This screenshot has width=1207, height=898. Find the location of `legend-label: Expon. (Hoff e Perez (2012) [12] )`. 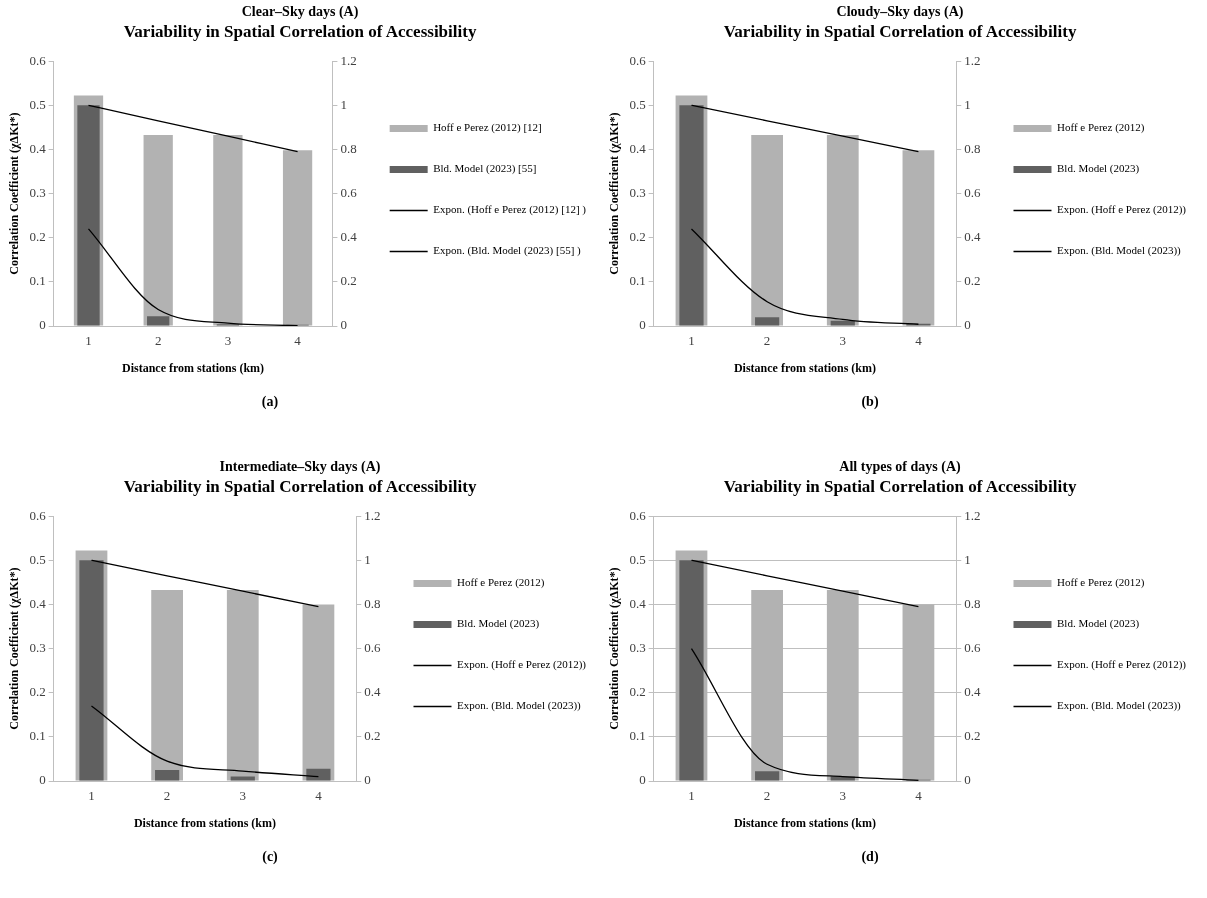

legend-label: Expon. (Hoff e Perez (2012) [12] ) is located at coordinates (510, 210).